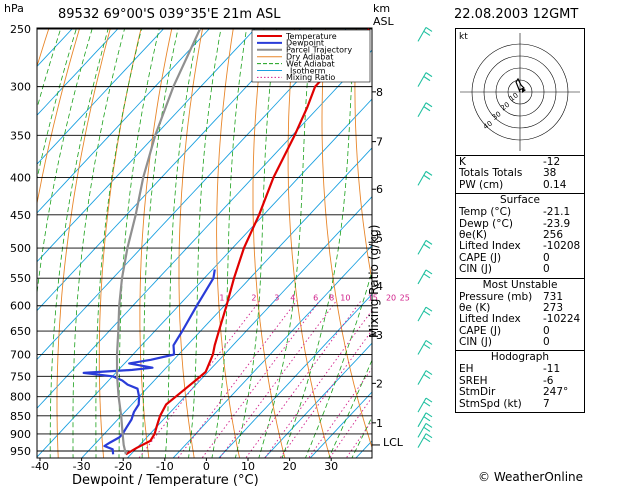 The image size is (629, 486). I want to click on index-label: EH, so click(466, 369).